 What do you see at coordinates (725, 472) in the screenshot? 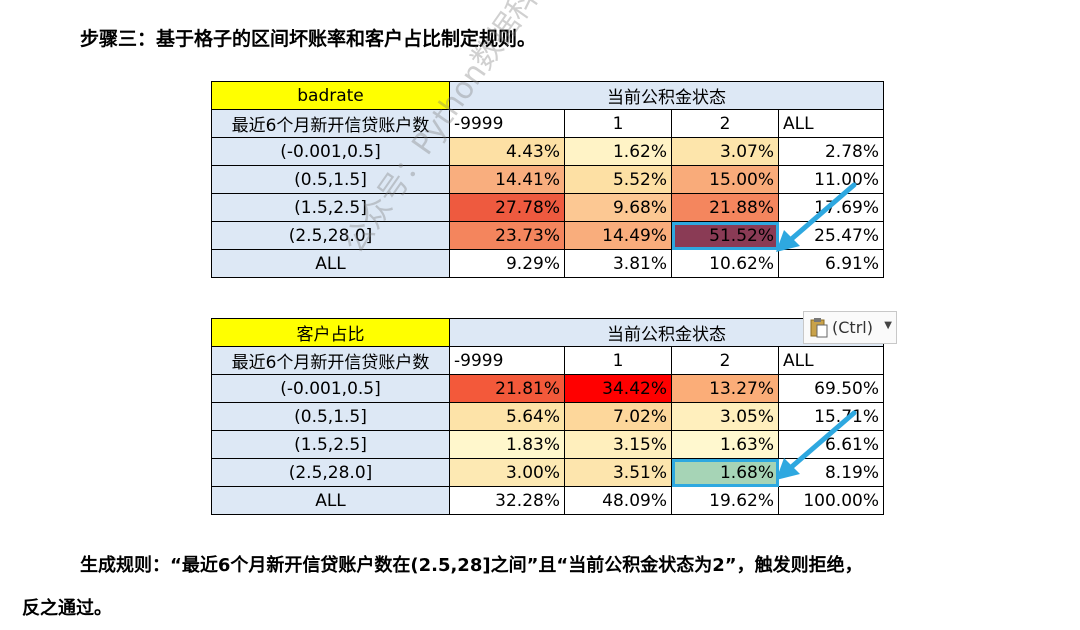
I see `table-cell: 1.68%` at bounding box center [725, 472].